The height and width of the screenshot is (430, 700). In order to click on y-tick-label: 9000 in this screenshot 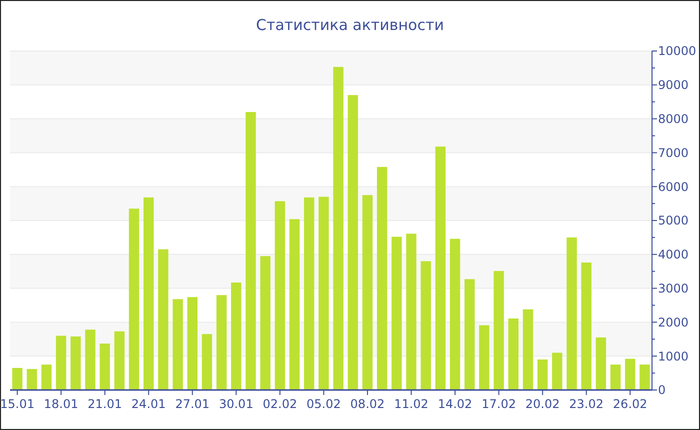, I will do `click(673, 85)`.